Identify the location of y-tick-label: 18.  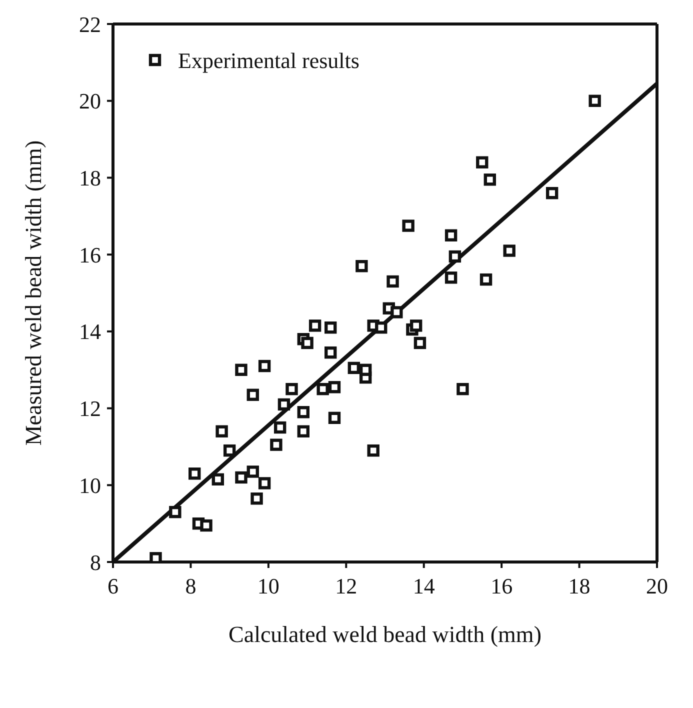
(90, 178).